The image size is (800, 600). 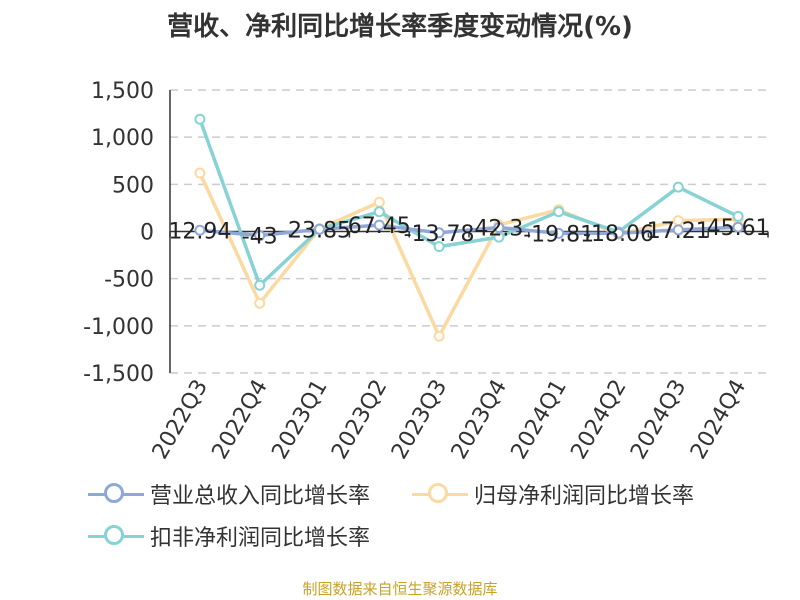 I want to click on x-tick-label: 2023Q4, so click(x=479, y=420).